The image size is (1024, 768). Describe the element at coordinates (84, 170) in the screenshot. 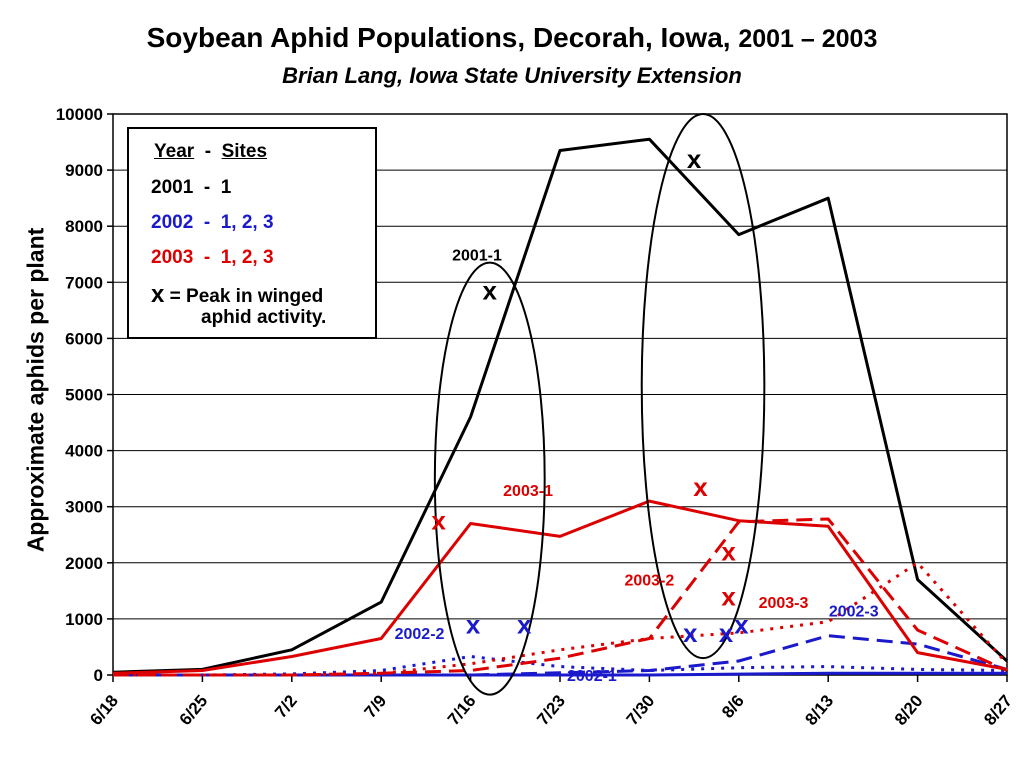

I see `y-tick-label: 9000` at that location.